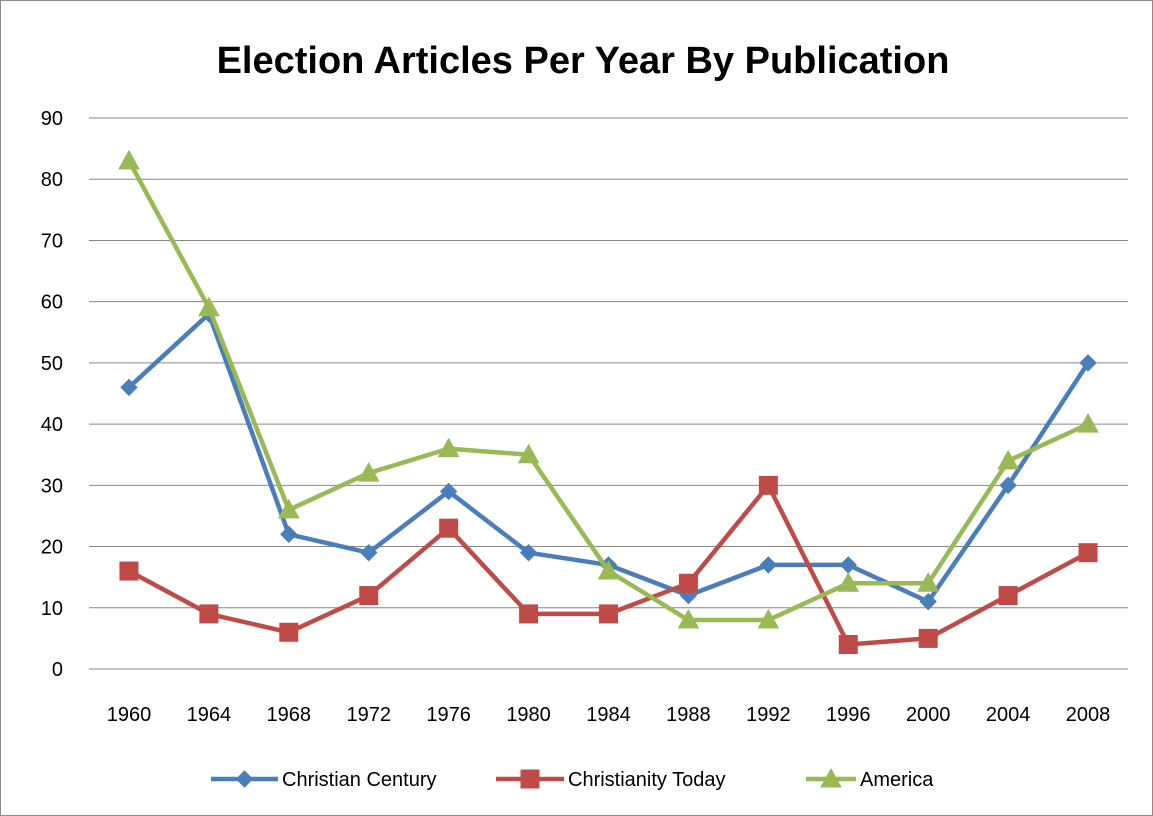 The width and height of the screenshot is (1153, 816). I want to click on y-tick-label: 90, so click(52, 119).